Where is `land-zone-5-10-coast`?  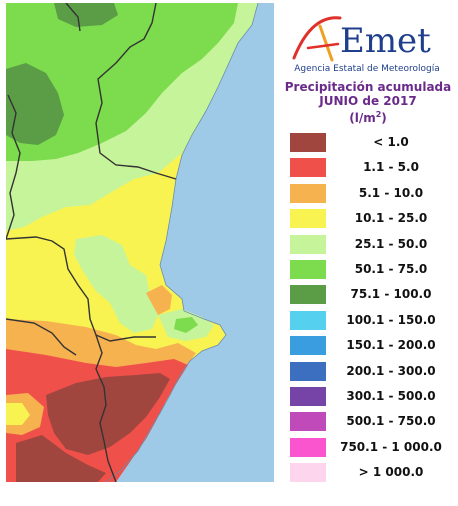
land-zone-5-10-coast is located at coordinates (159, 300).